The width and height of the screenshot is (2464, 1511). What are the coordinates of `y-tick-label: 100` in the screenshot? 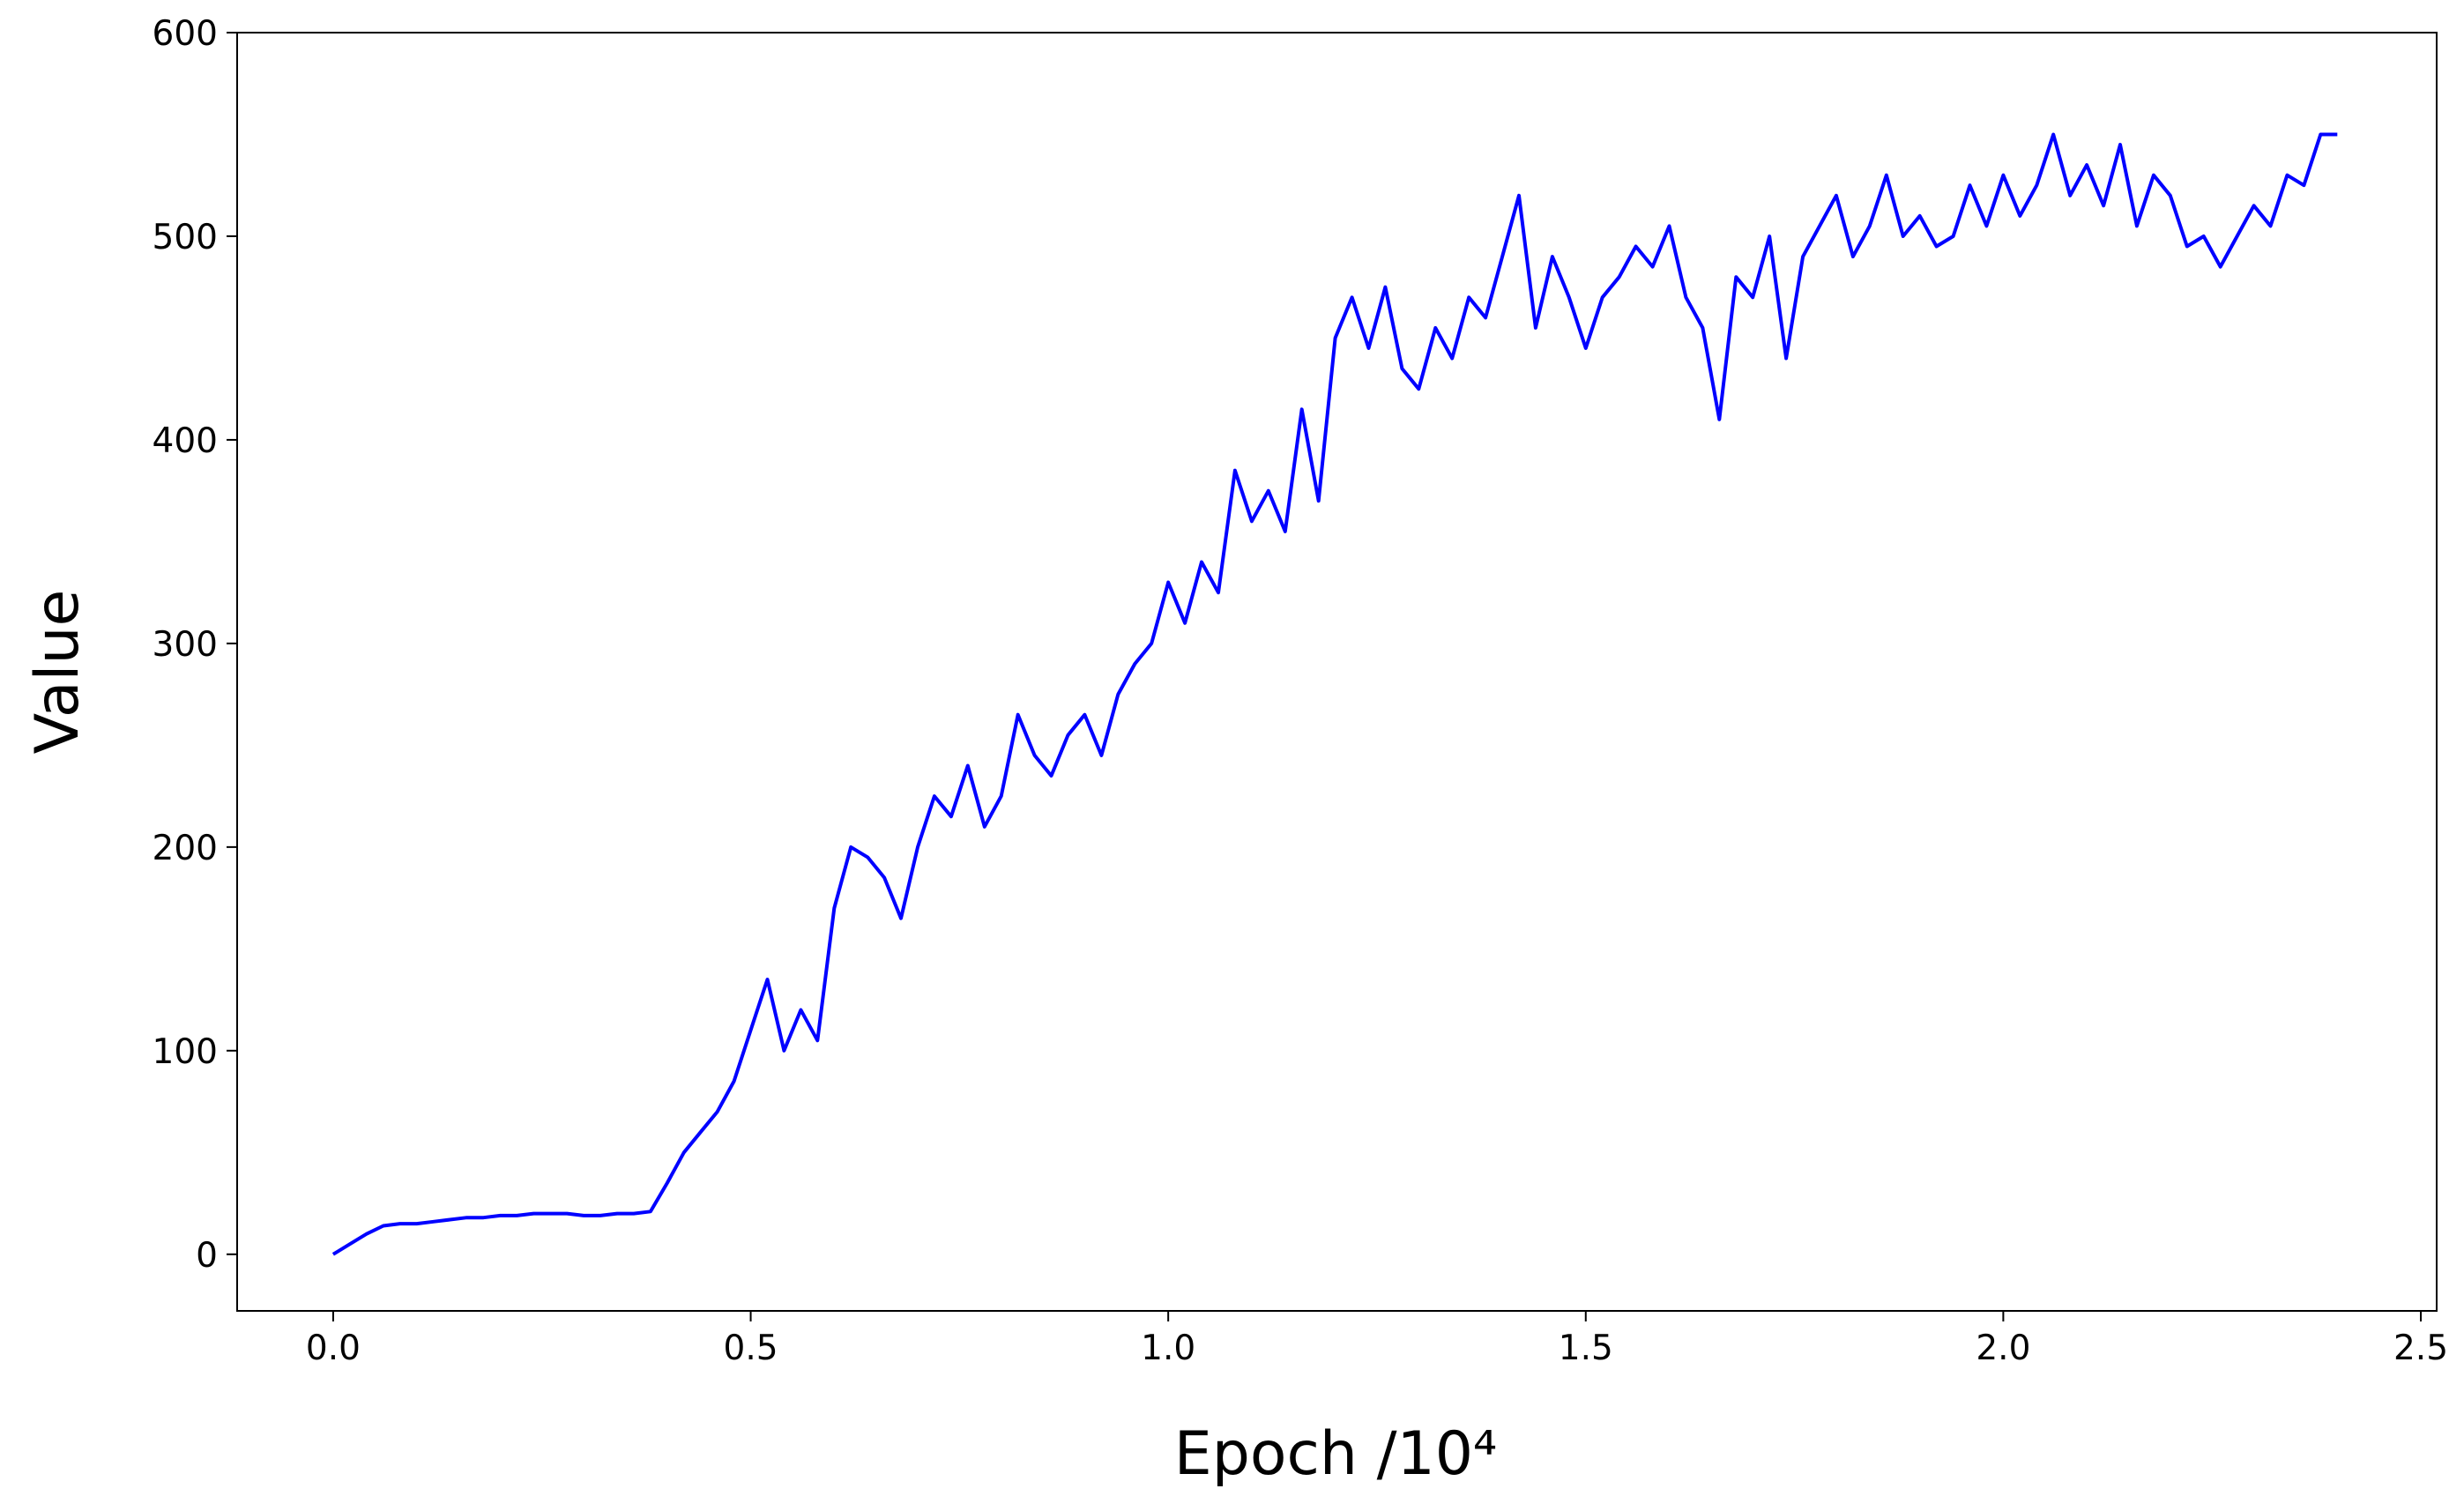 It's located at (185, 1052).